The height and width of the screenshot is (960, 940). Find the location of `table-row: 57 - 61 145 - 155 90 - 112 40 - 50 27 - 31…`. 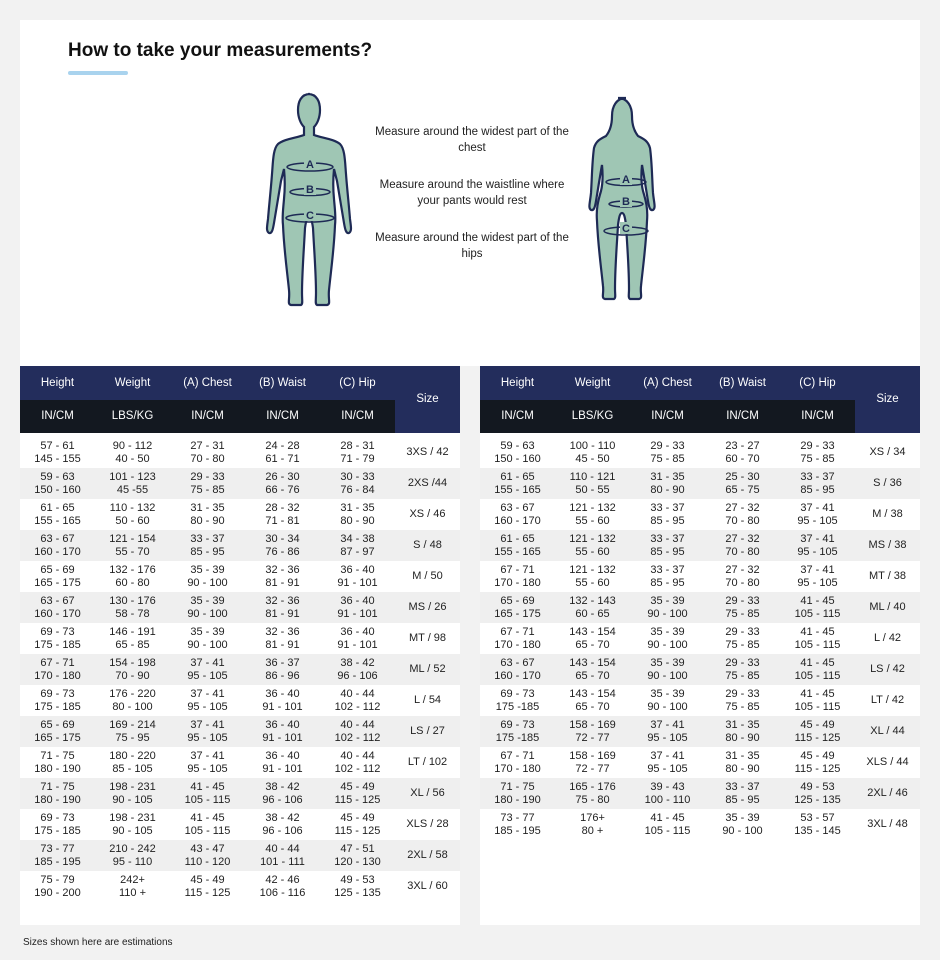

table-row: 57 - 61 145 - 155 90 - 112 40 - 50 27 - 31… is located at coordinates (240, 452).